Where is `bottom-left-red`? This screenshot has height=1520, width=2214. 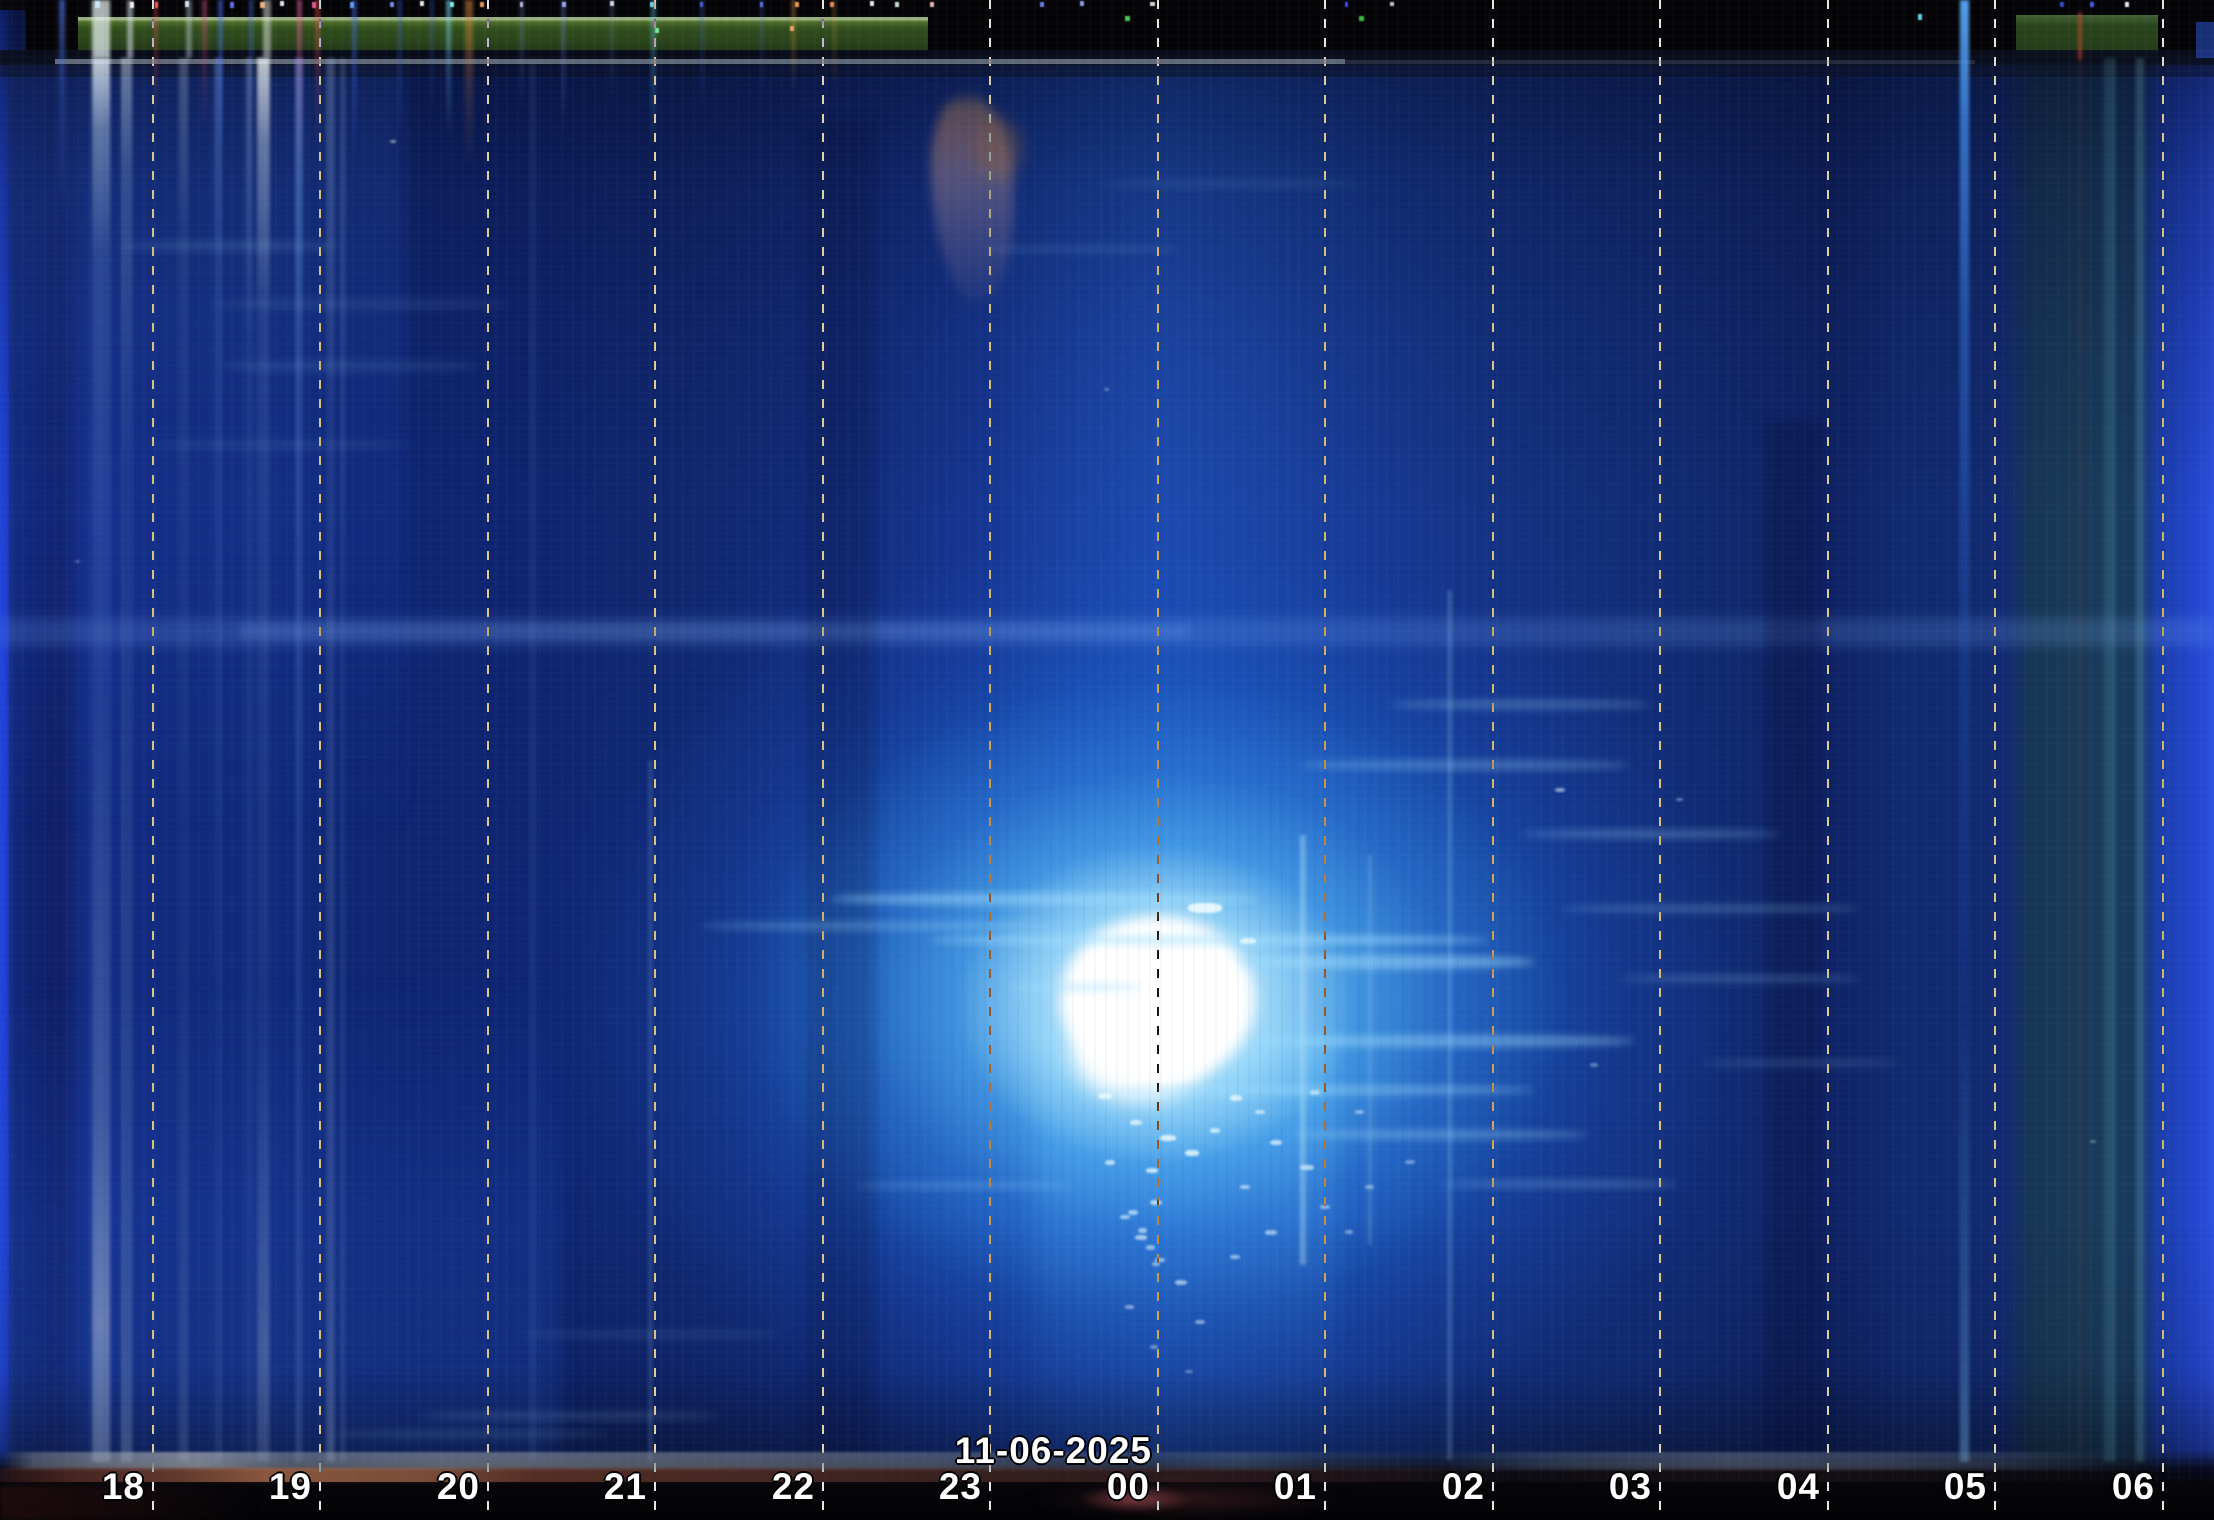
bottom-left-red is located at coordinates (130, 1503).